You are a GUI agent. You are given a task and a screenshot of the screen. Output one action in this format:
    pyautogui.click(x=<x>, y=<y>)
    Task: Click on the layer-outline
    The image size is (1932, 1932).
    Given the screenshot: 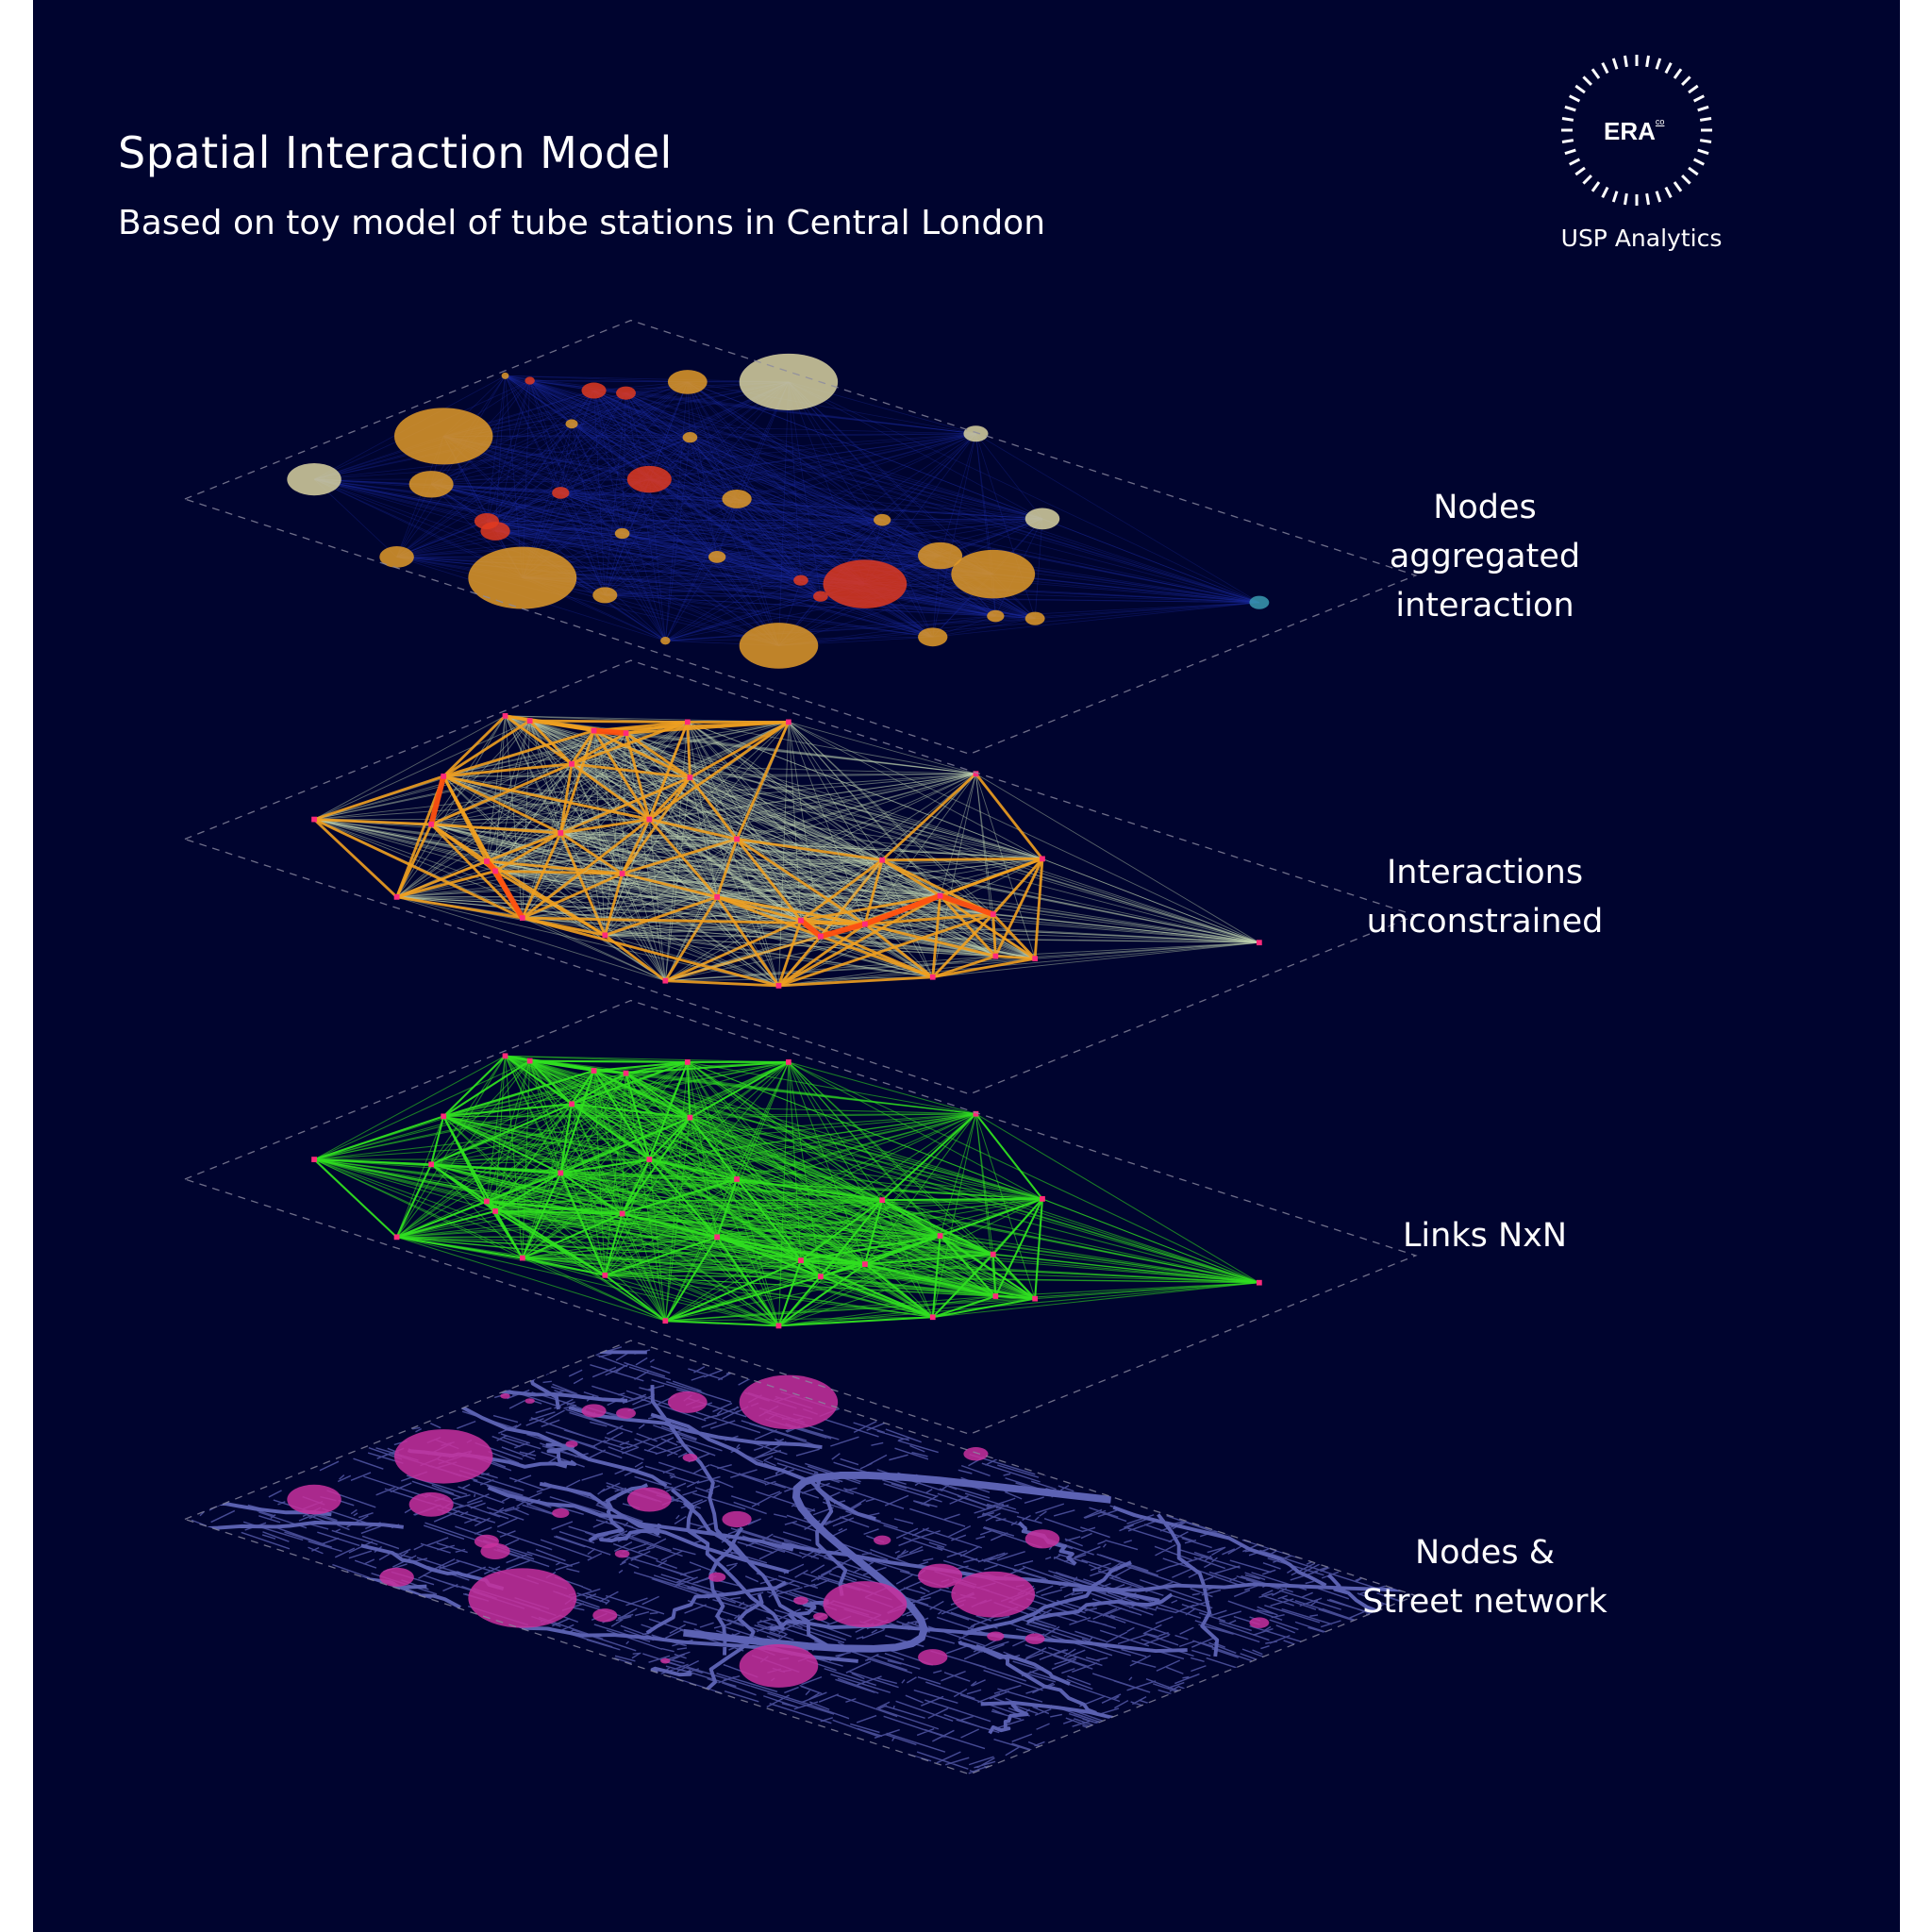 What is the action you would take?
    pyautogui.click(x=801, y=1557)
    